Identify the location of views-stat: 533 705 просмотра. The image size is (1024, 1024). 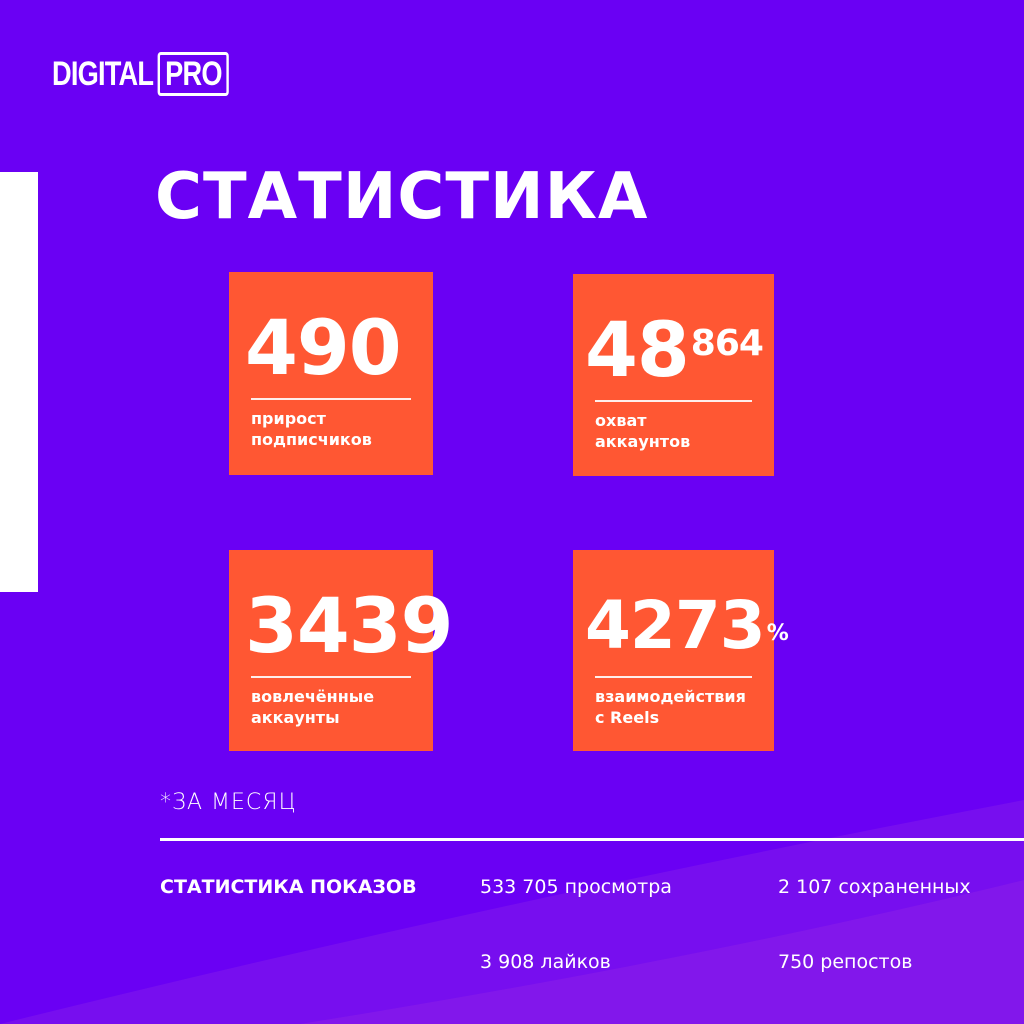
(576, 887).